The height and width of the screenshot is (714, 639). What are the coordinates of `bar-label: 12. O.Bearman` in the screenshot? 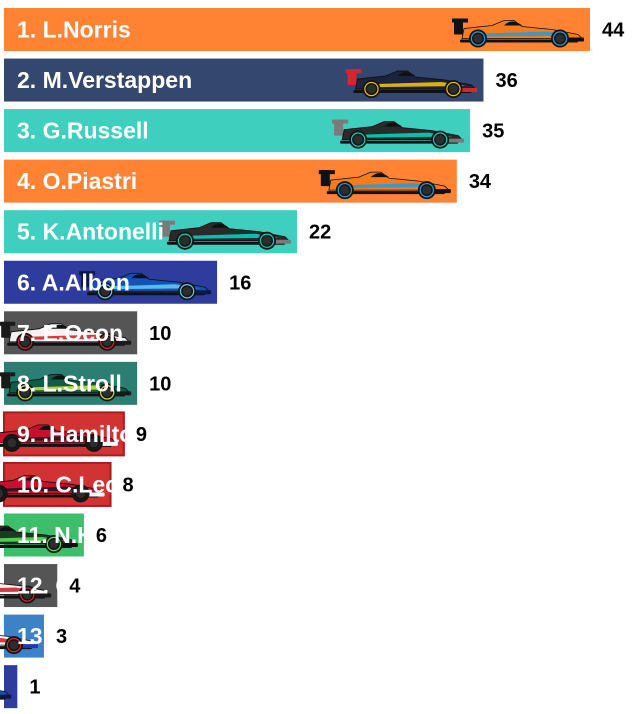 It's located at (97, 586).